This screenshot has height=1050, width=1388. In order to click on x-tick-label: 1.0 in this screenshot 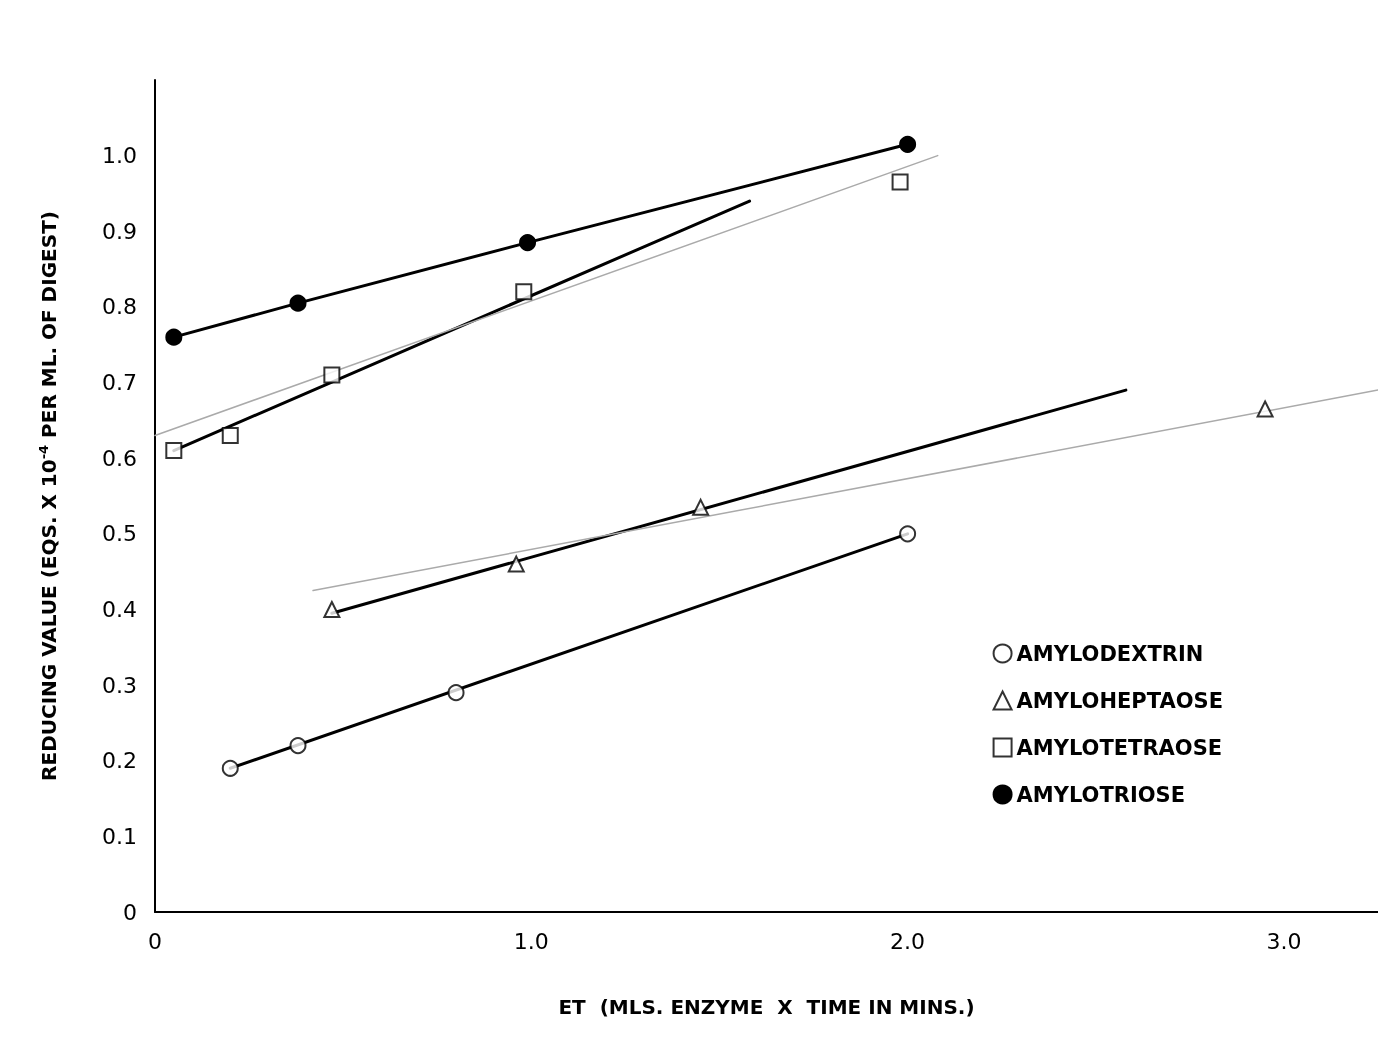, I will do `click(531, 941)`.